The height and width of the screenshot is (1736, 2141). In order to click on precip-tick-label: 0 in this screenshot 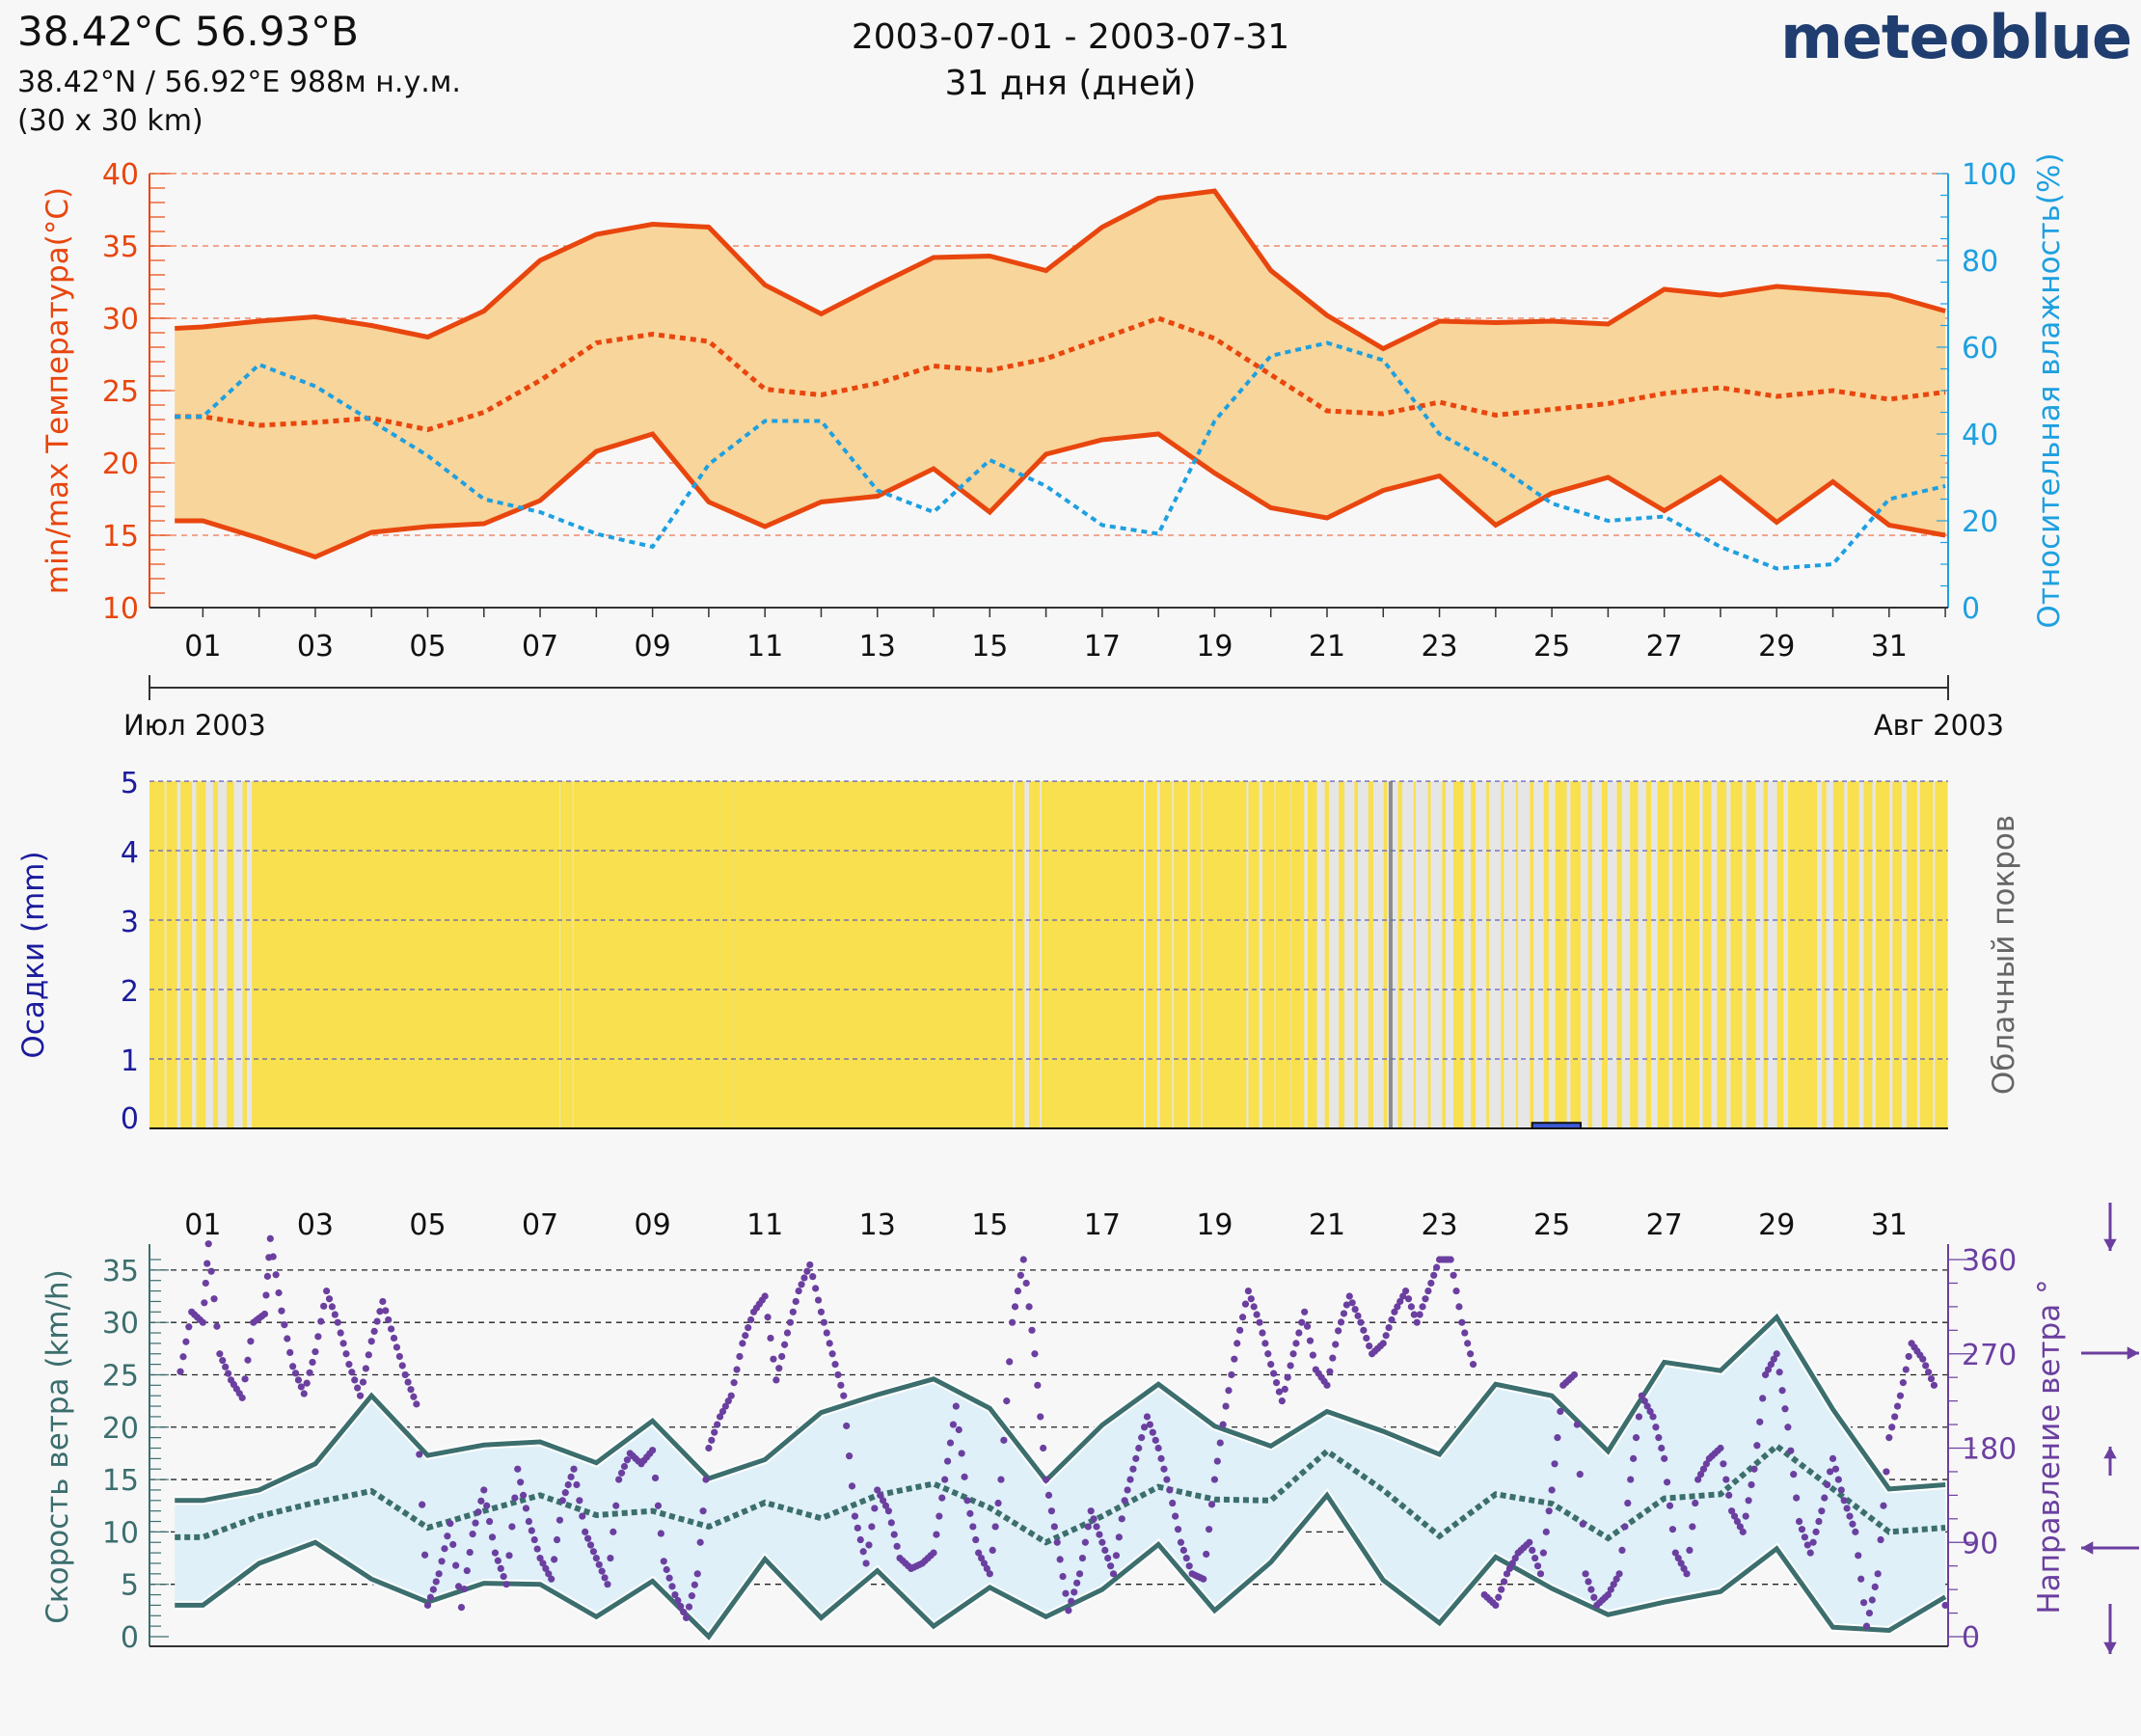, I will do `click(130, 1119)`.